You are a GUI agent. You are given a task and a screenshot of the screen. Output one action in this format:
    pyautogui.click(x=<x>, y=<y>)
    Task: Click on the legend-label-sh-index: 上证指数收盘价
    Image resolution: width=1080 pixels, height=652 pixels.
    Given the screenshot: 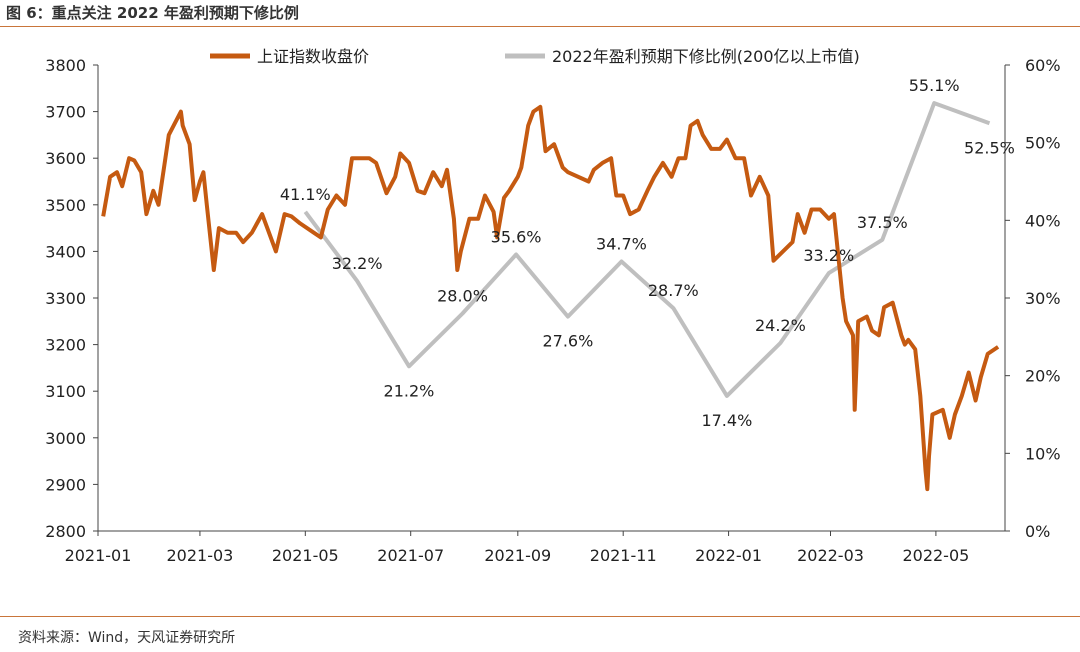 What is the action you would take?
    pyautogui.click(x=313, y=56)
    